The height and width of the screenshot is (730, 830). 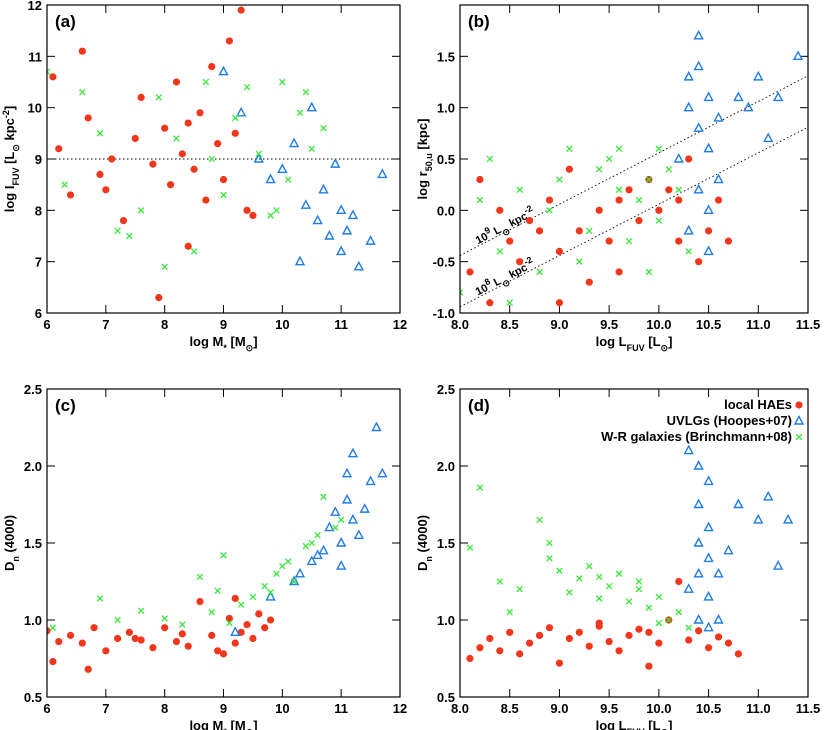 I want to click on y-tick-label: 7, so click(x=38, y=262).